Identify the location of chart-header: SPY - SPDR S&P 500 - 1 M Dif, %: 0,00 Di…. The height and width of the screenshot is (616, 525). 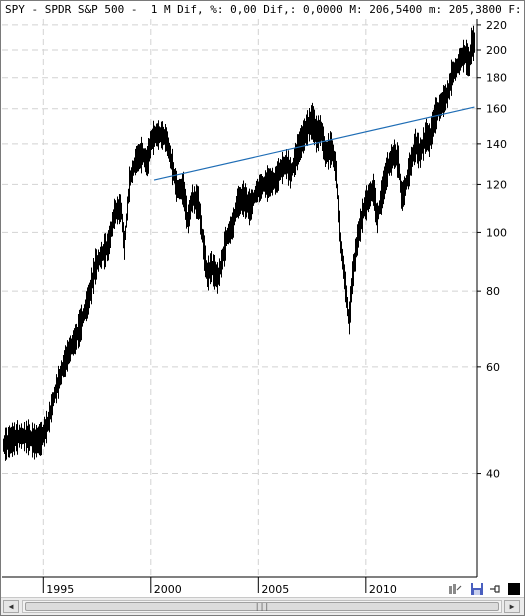
(264, 9).